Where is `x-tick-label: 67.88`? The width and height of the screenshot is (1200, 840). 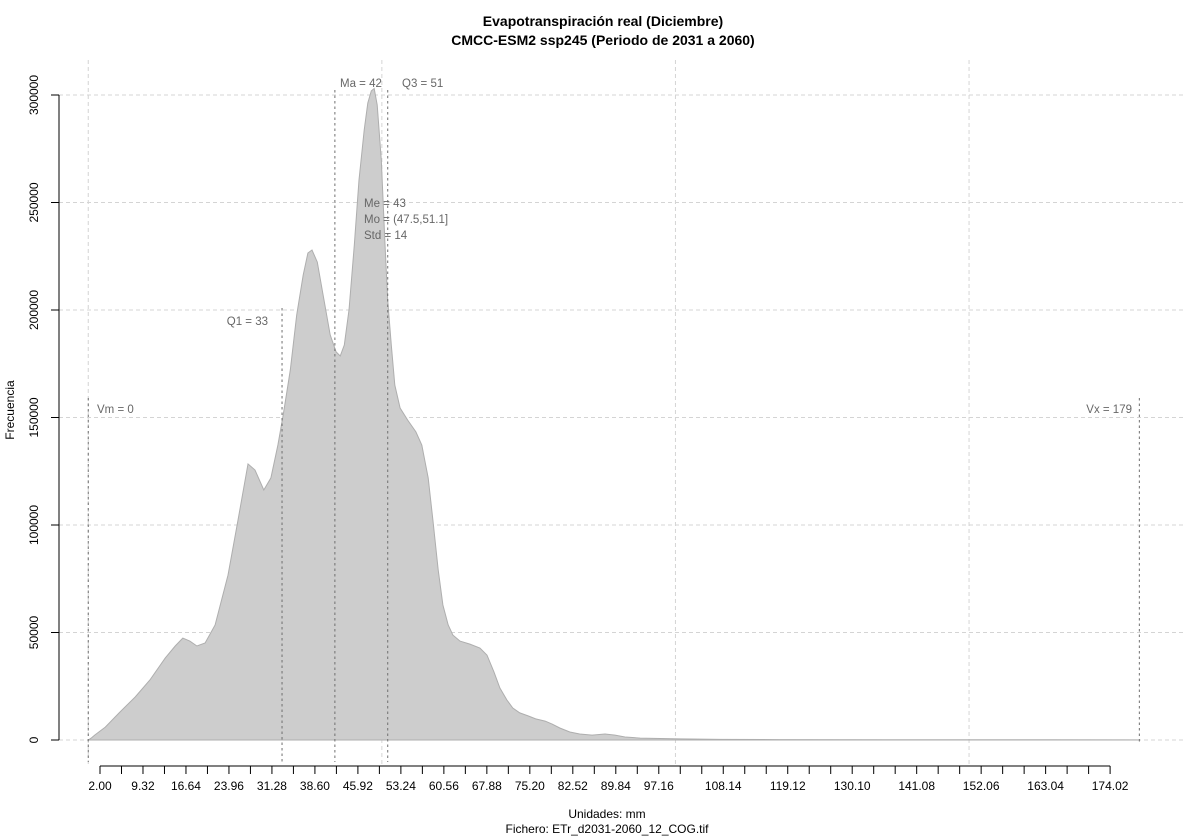 x-tick-label: 67.88 is located at coordinates (487, 786).